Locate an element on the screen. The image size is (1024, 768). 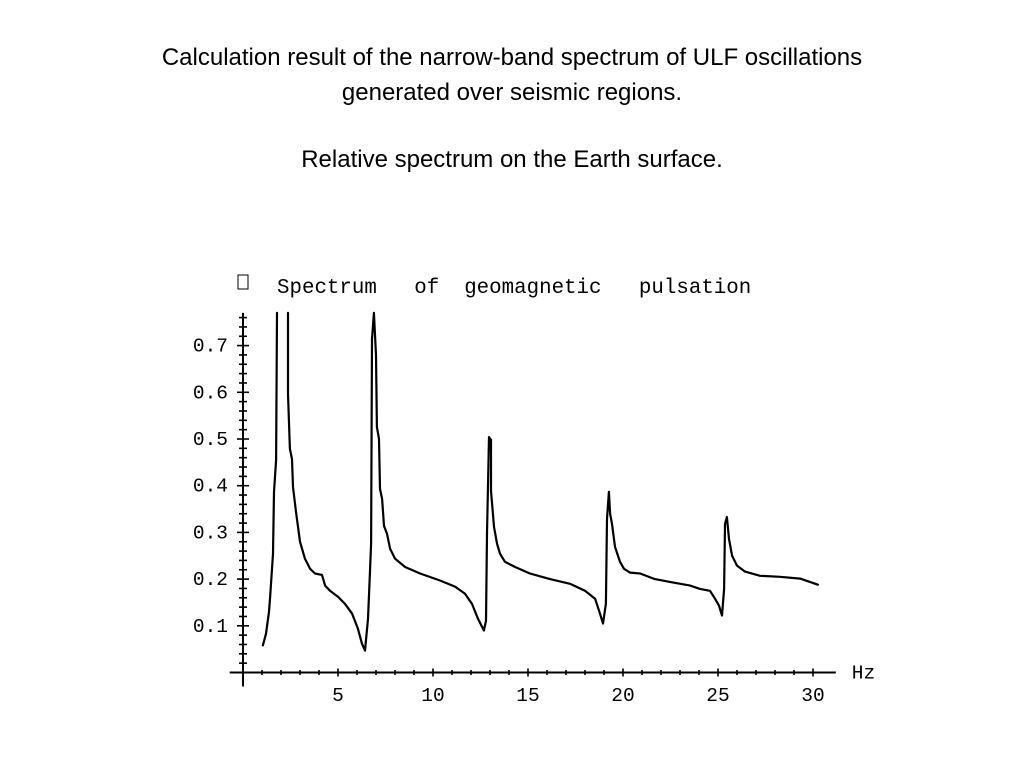
chart-title: Spectrum of geomagnetic pulsation is located at coordinates (514, 288).